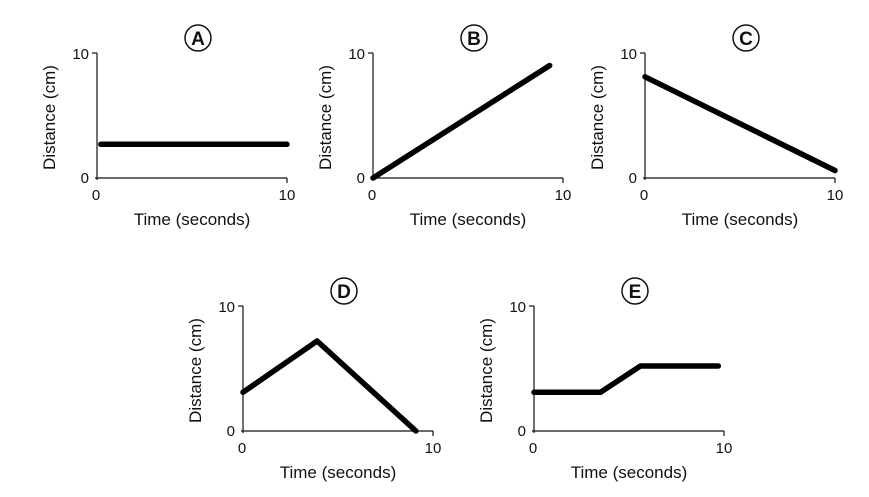 The height and width of the screenshot is (497, 869). Describe the element at coordinates (168, 126) in the screenshot. I see `chart-a: 0 10 0 10 Time (seconds) Distance (cm) A` at that location.